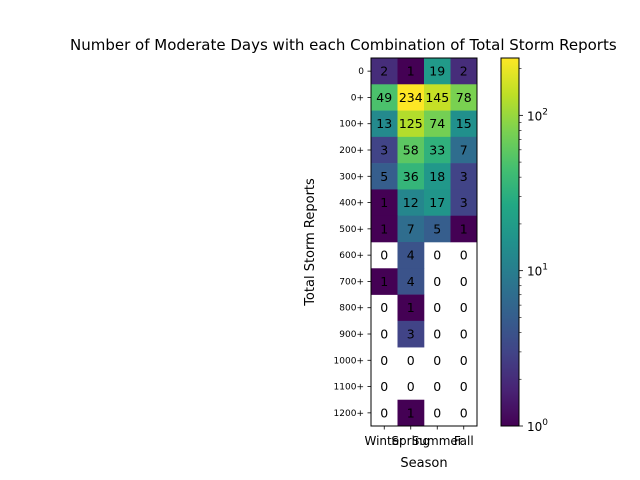 Image resolution: width=640 pixels, height=480 pixels. What do you see at coordinates (351, 309) in the screenshot?
I see `y-tick-label: 800+` at bounding box center [351, 309].